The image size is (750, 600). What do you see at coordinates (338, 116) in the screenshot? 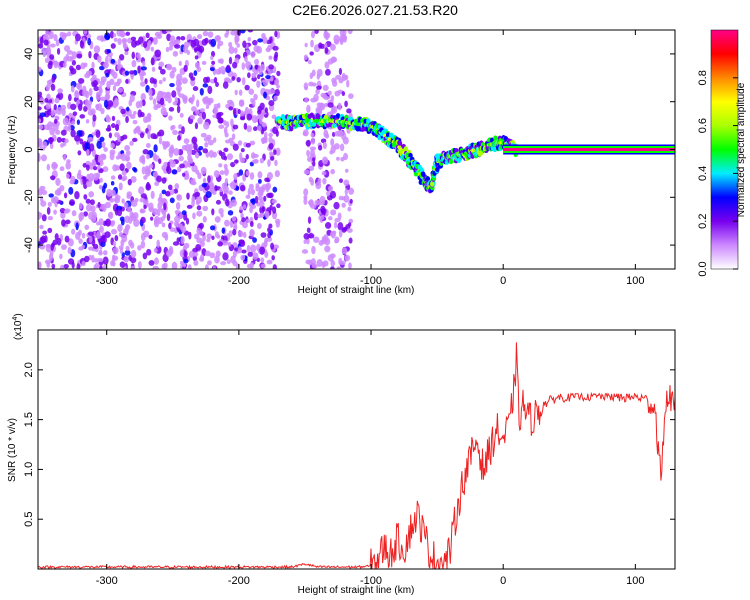
I see `signal-mark` at bounding box center [338, 116].